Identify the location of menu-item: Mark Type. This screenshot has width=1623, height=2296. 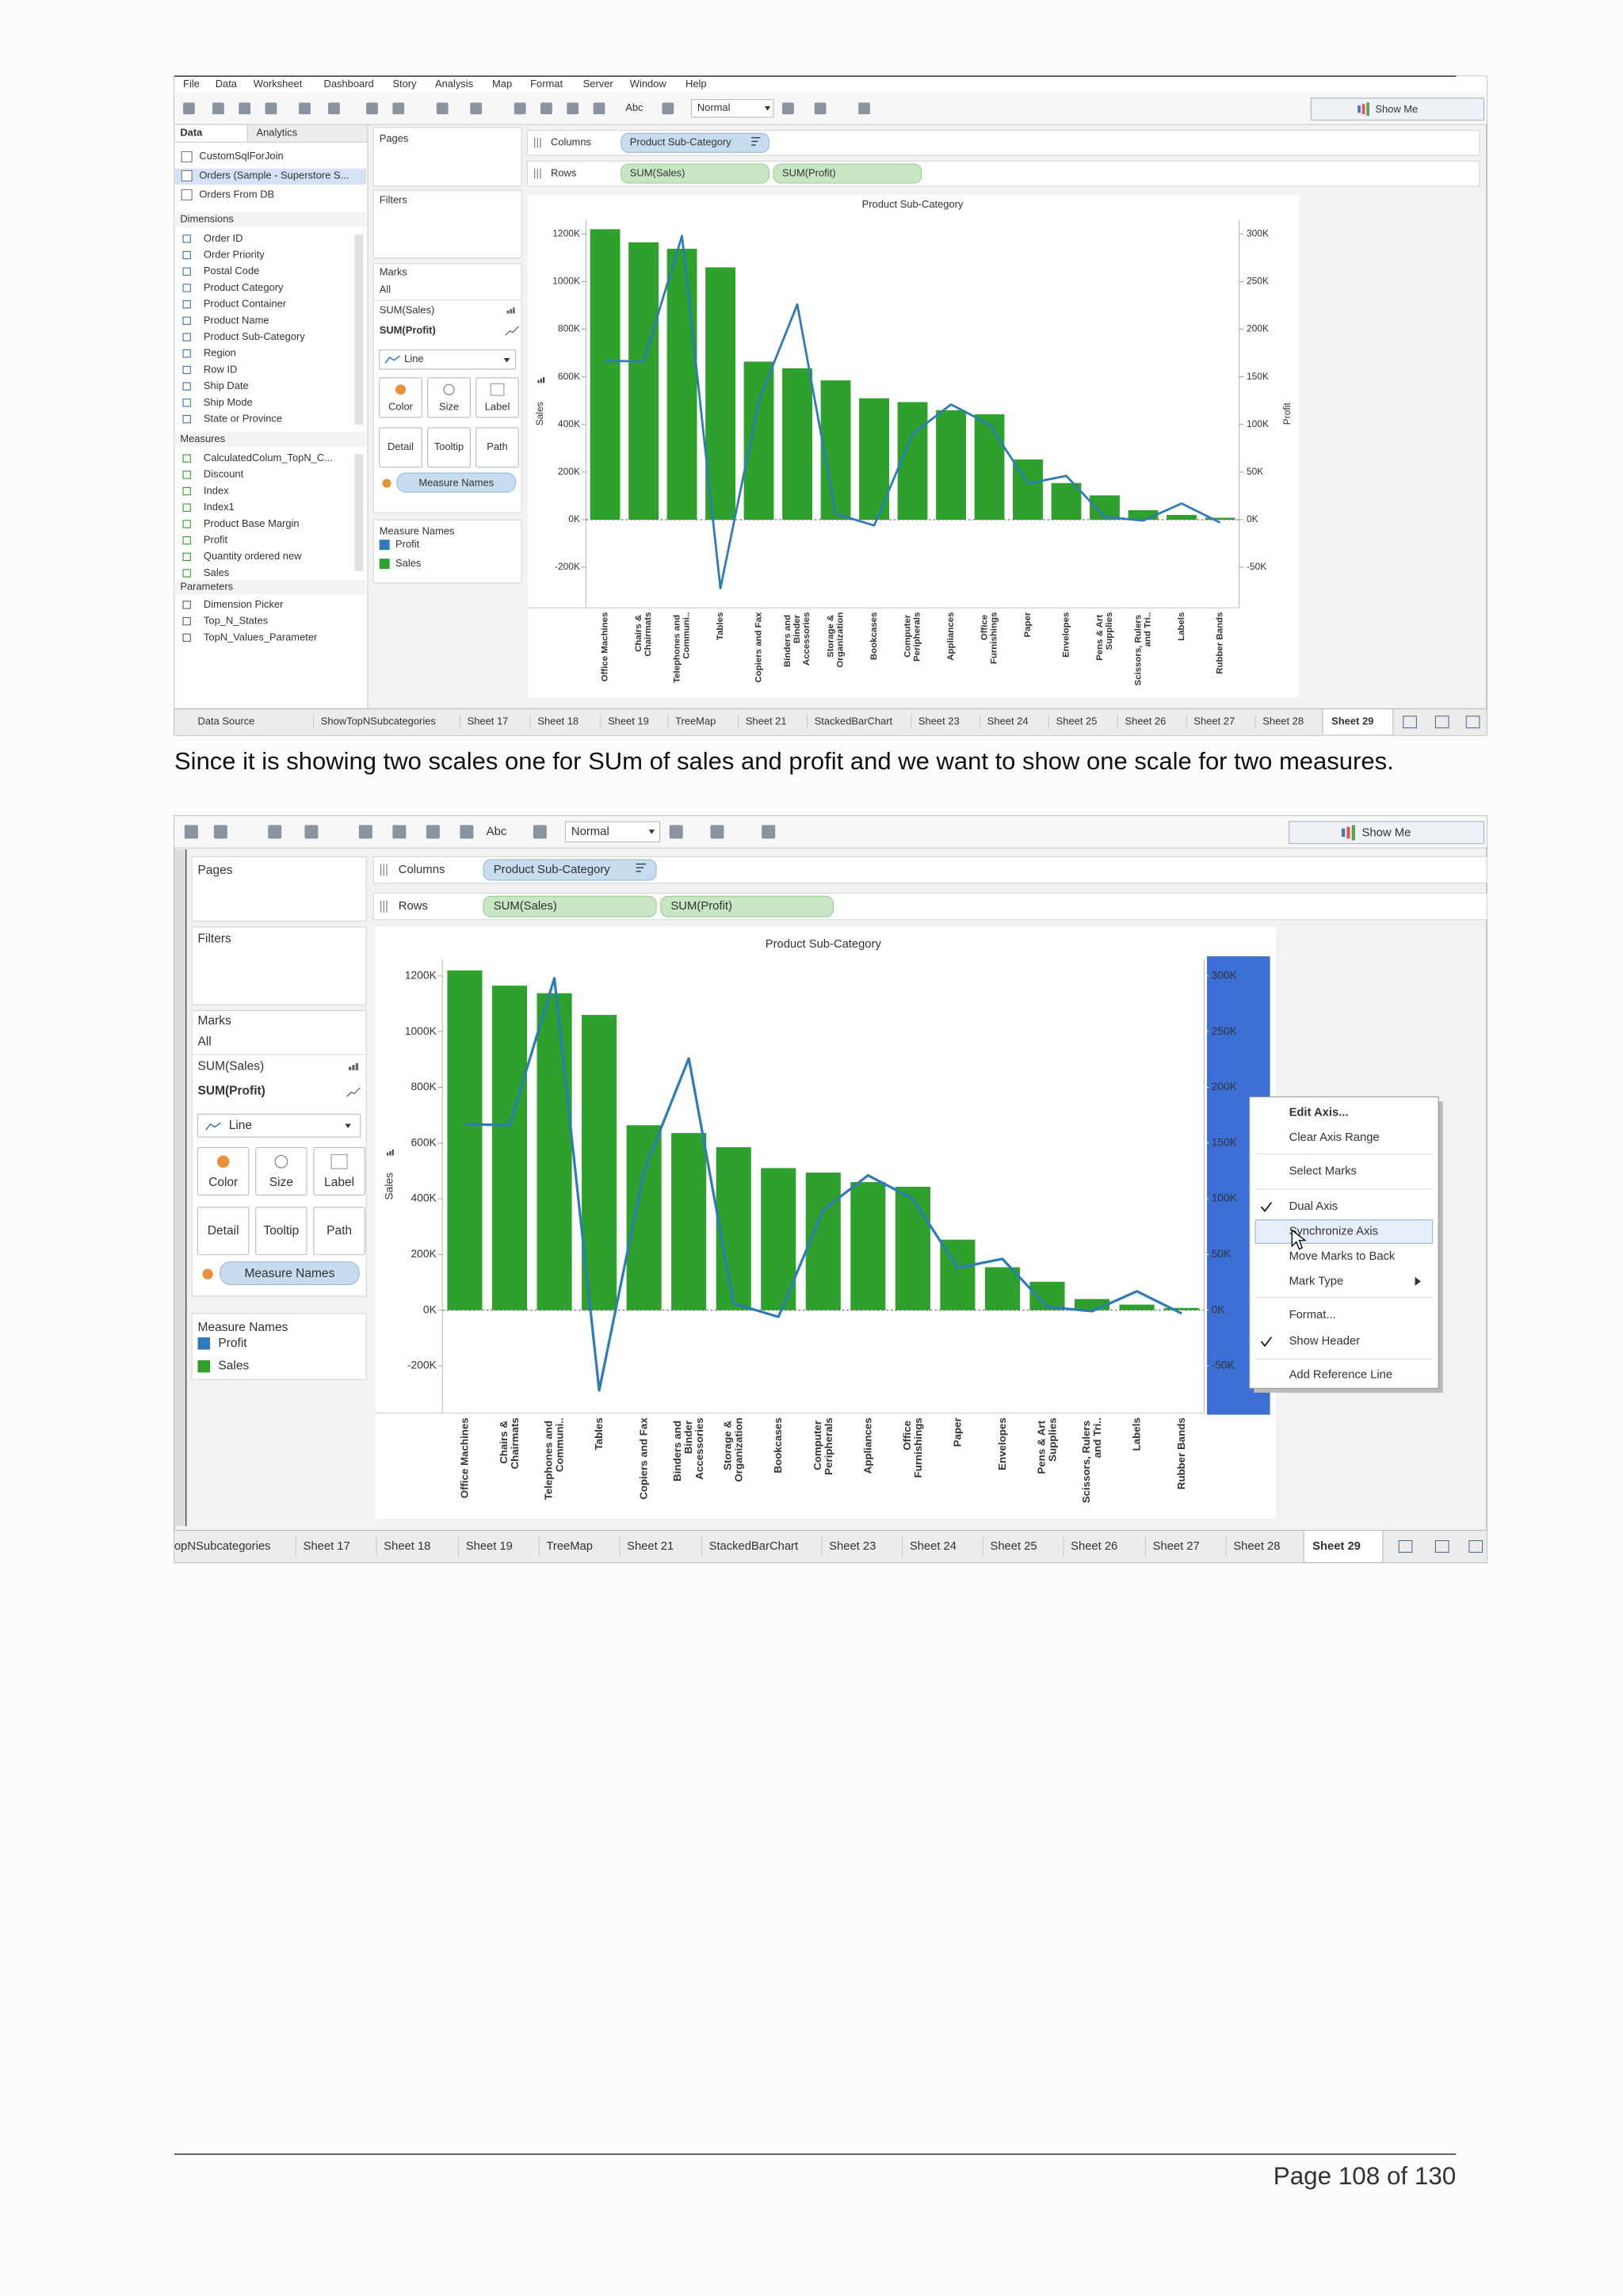
(1317, 1281).